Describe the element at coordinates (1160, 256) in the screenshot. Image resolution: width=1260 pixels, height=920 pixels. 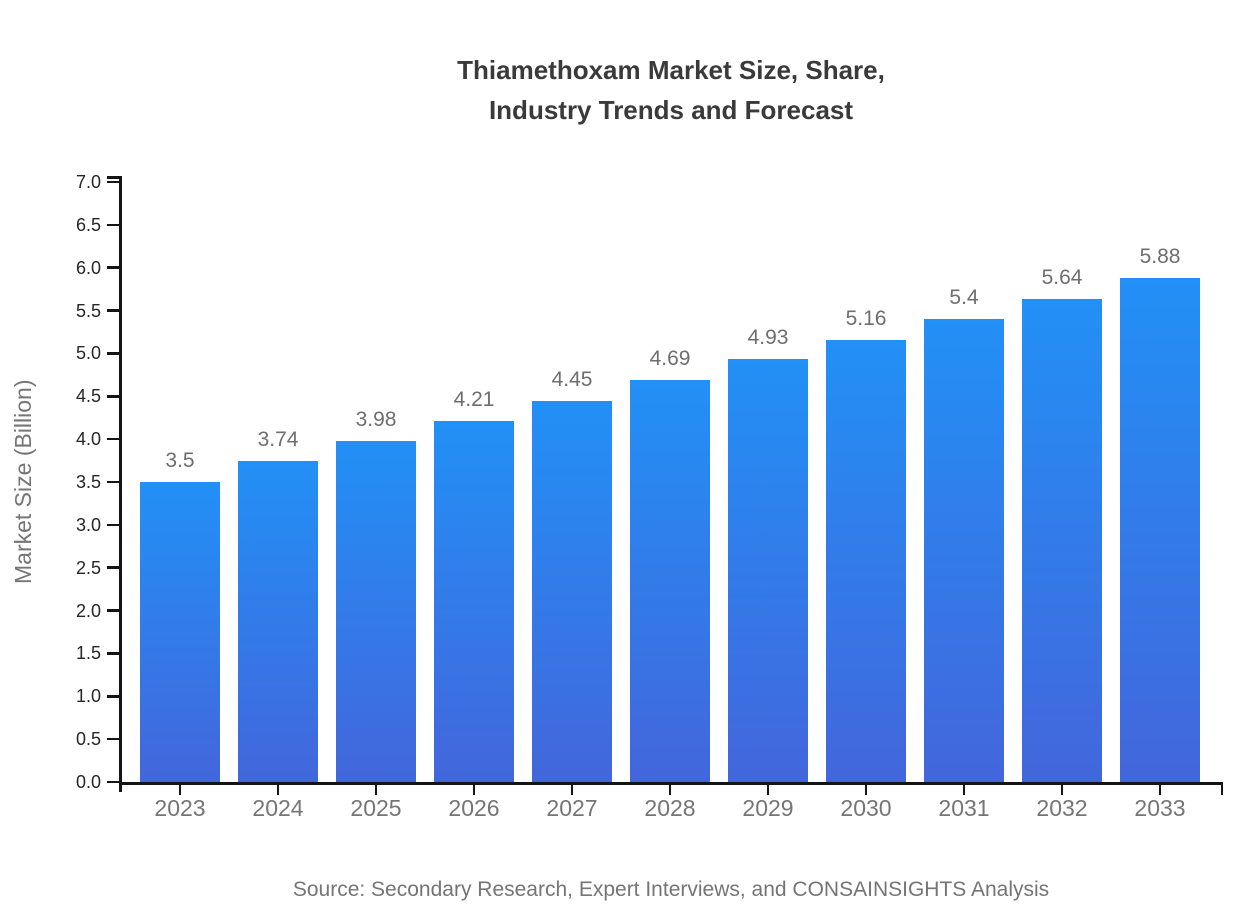
I see `bar-value-label: 5.88` at that location.